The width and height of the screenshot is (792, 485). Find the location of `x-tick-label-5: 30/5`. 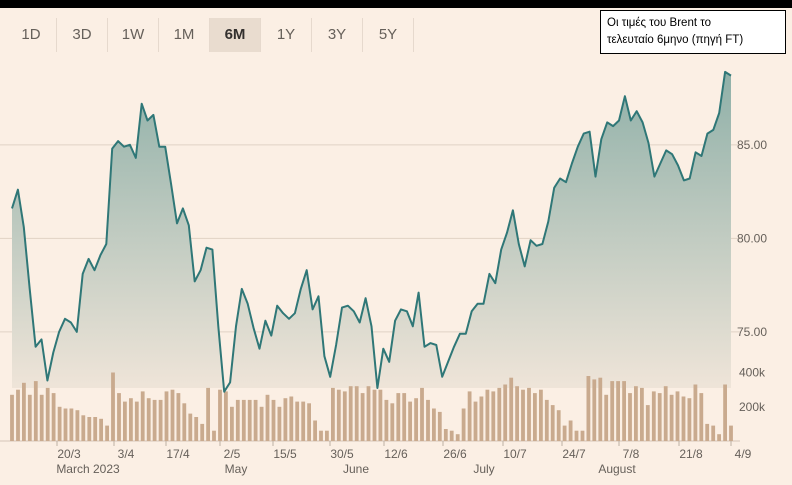

x-tick-label-5: 30/5 is located at coordinates (342, 454).